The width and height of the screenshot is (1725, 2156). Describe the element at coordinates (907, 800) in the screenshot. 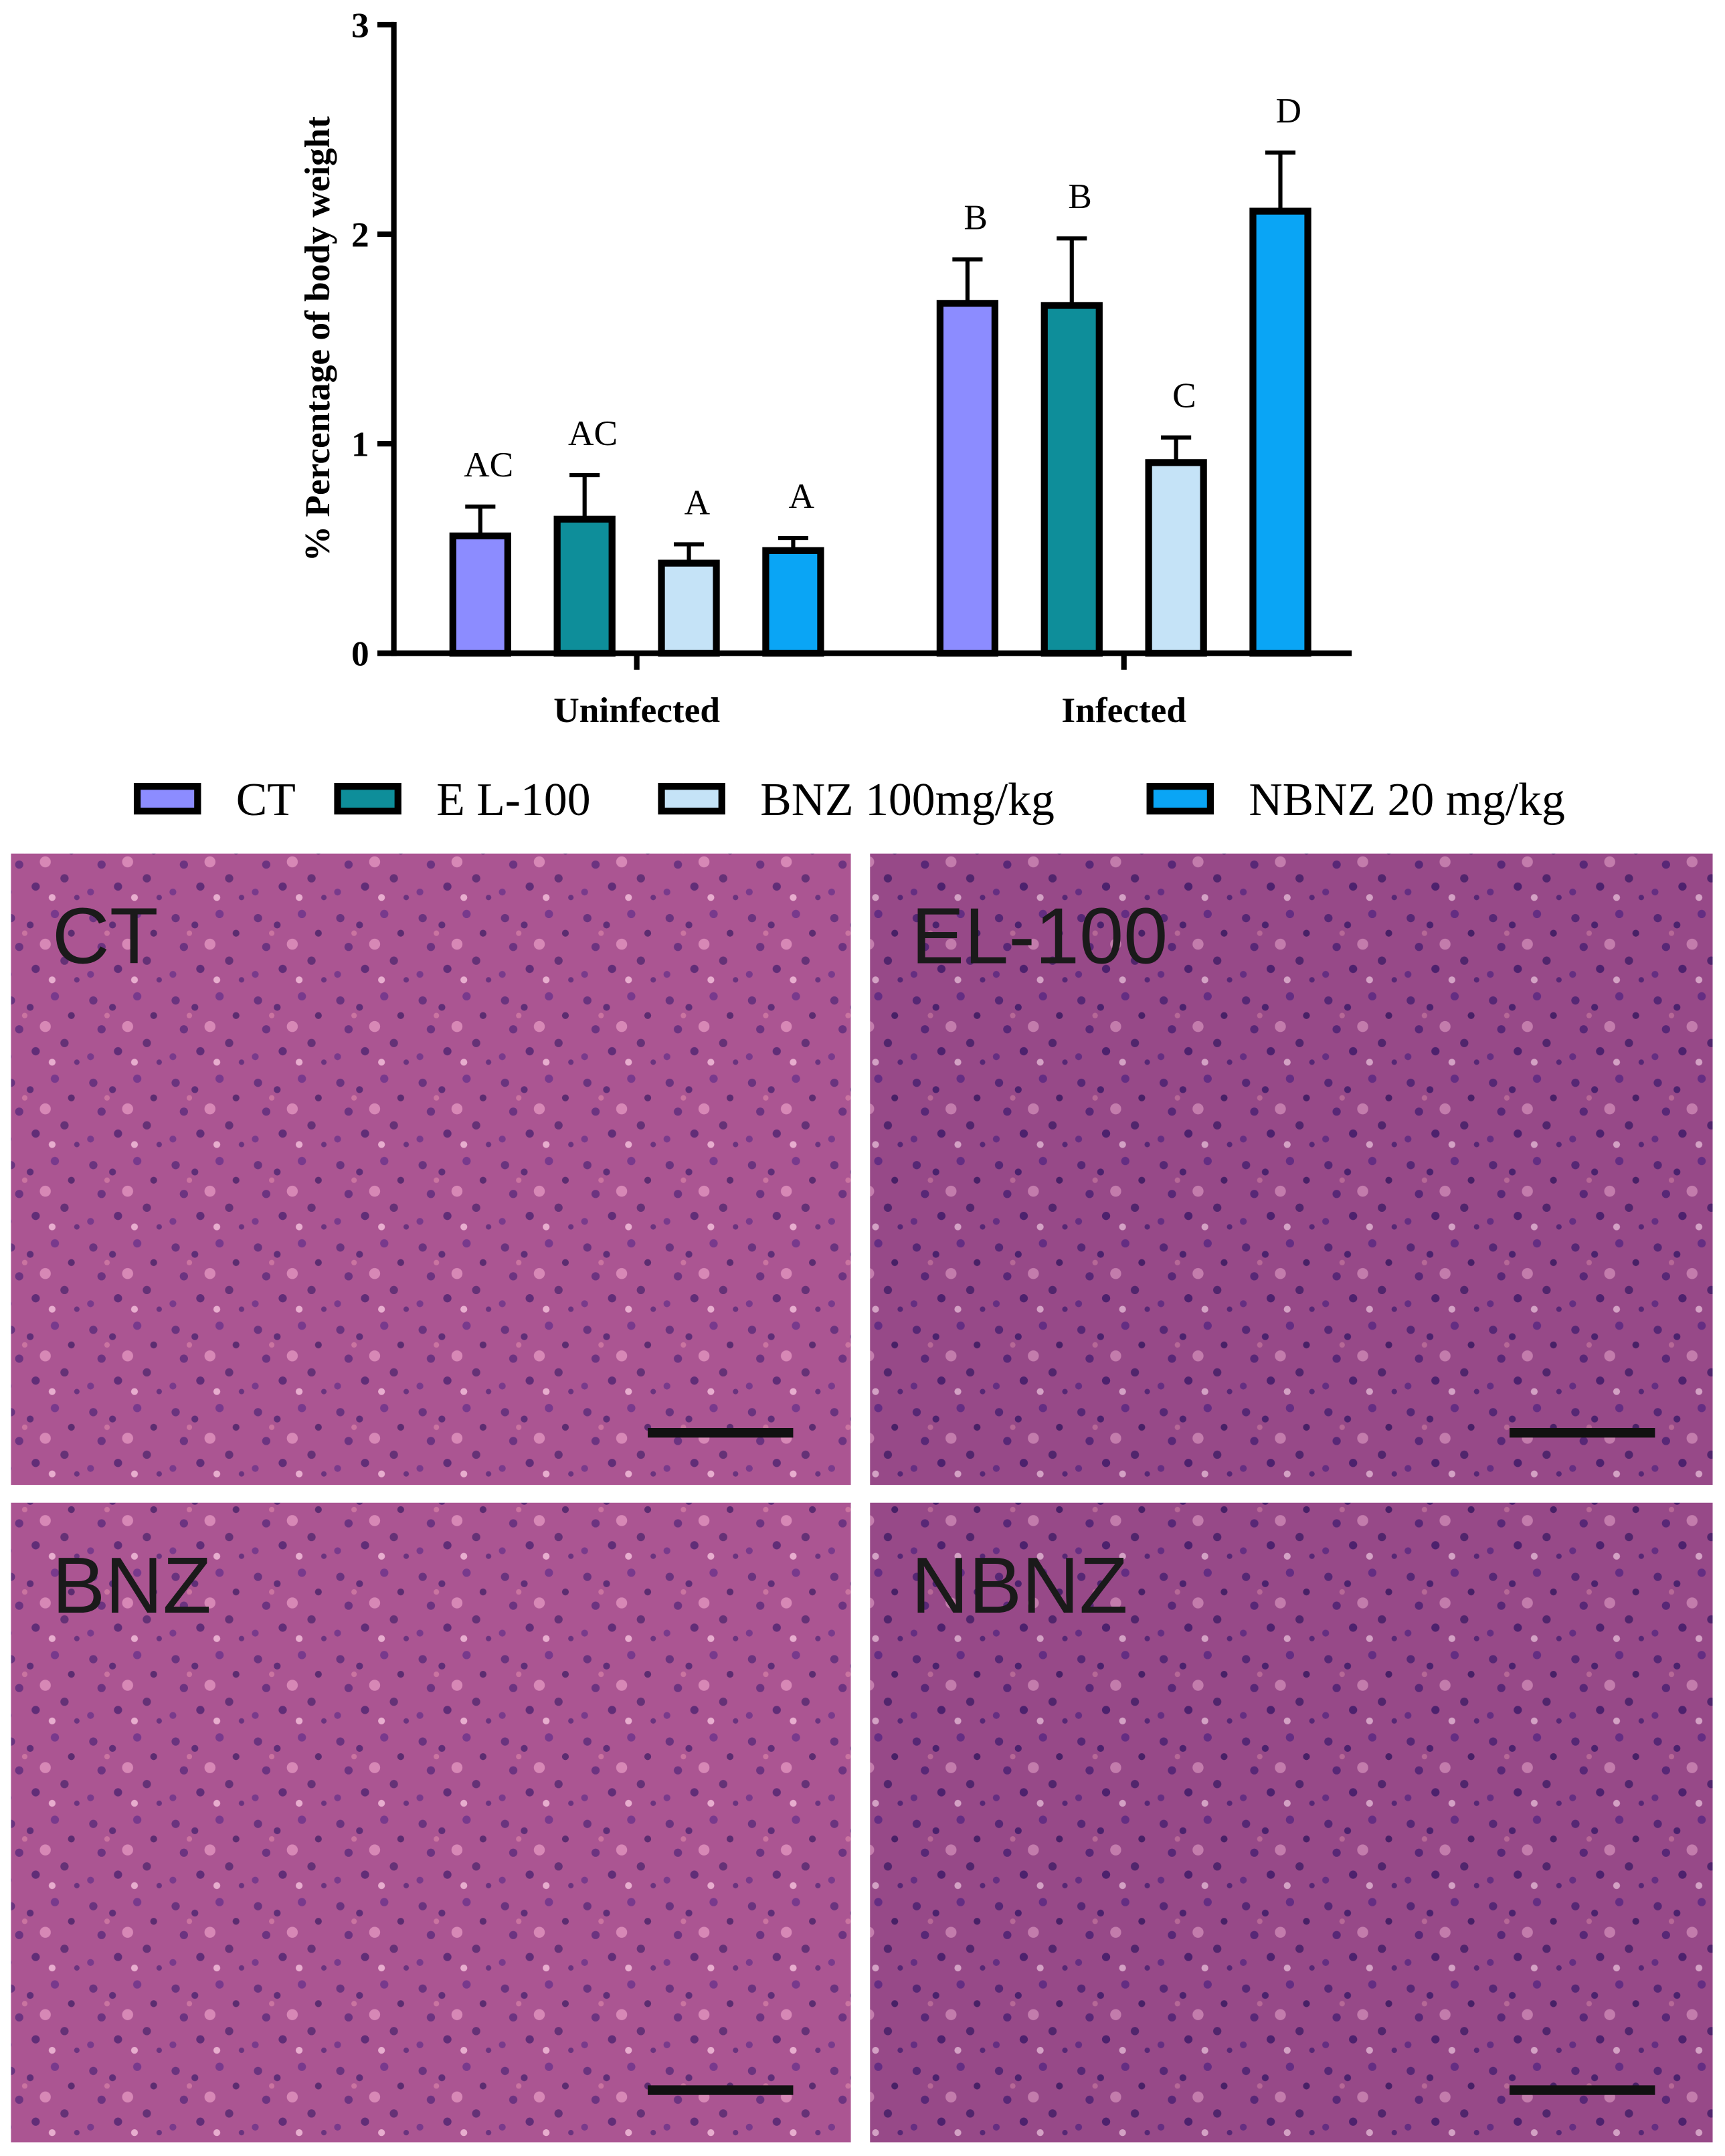

I see `legend-label: BNZ 100mg/kg` at that location.